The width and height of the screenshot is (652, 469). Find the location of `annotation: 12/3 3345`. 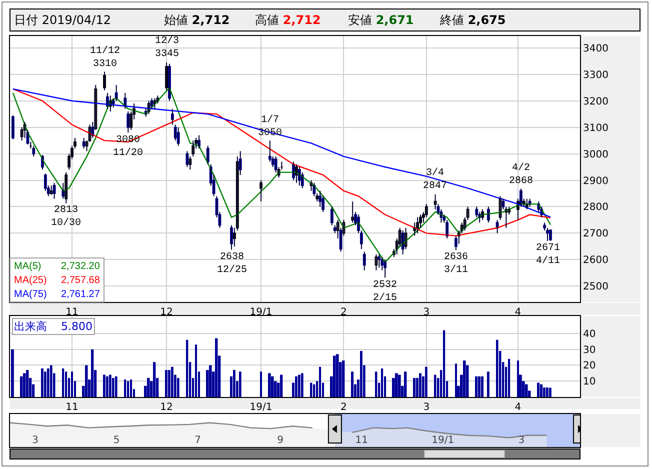

annotation: 12/3 3345 is located at coordinates (167, 47).